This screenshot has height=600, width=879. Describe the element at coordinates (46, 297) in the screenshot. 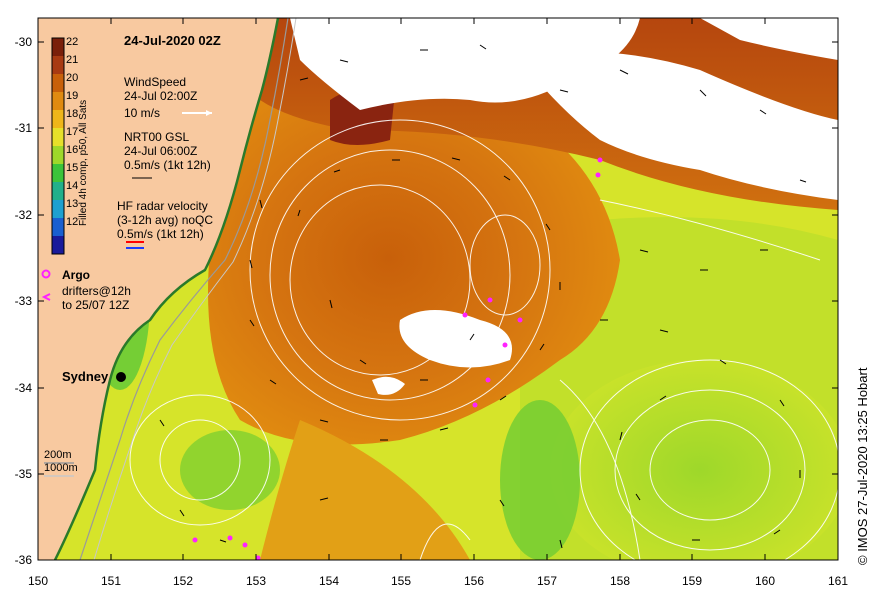

I see `drifter-marker` at that location.